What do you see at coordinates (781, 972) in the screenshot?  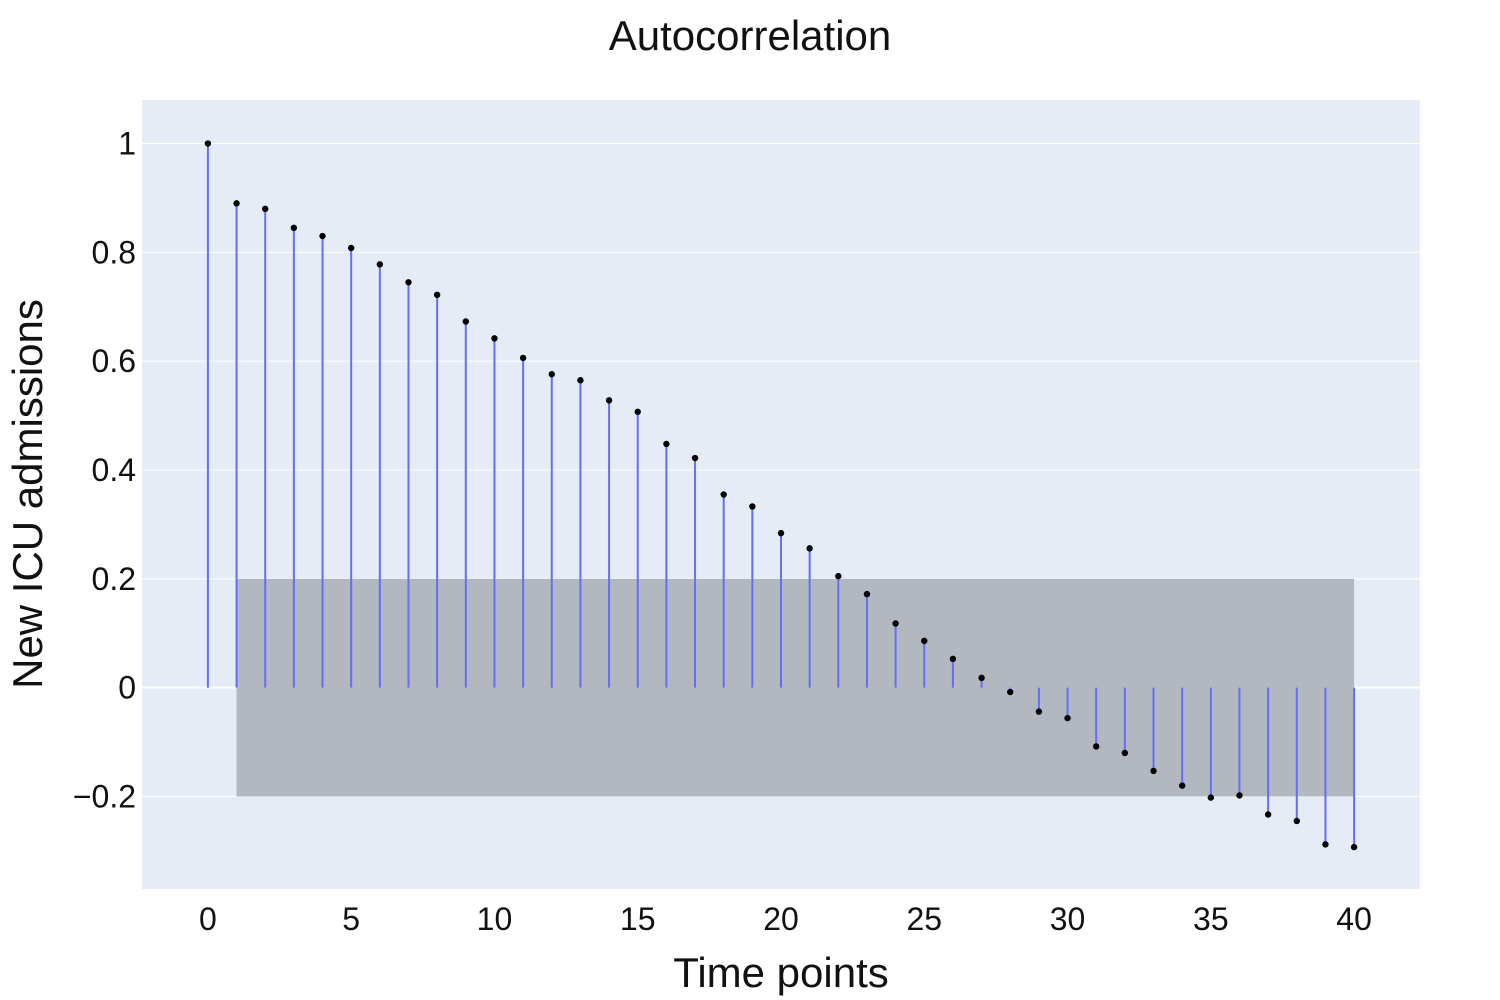 I see `x-axis-title: Time points` at bounding box center [781, 972].